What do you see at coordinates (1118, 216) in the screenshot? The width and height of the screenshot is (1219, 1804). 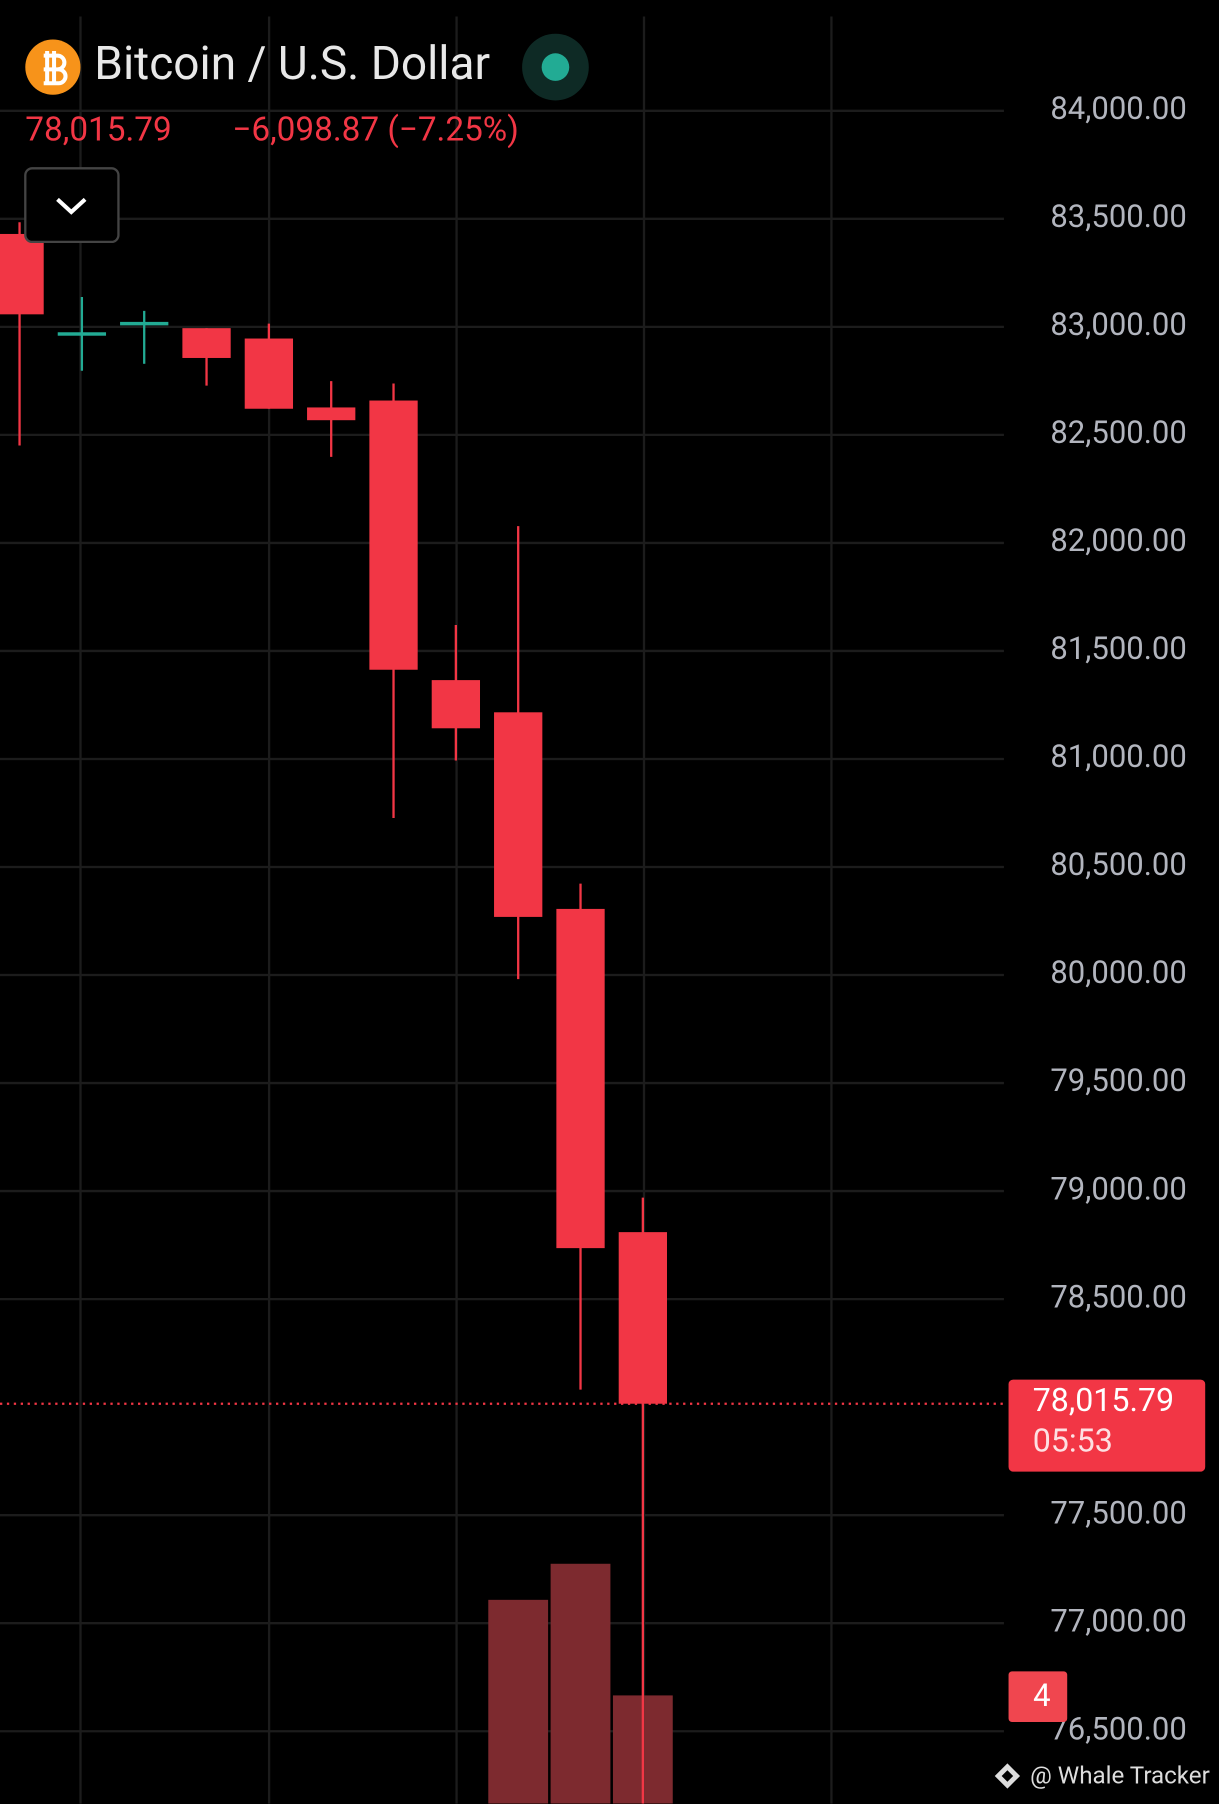 I see `y-tick-label: 83,500.00` at bounding box center [1118, 216].